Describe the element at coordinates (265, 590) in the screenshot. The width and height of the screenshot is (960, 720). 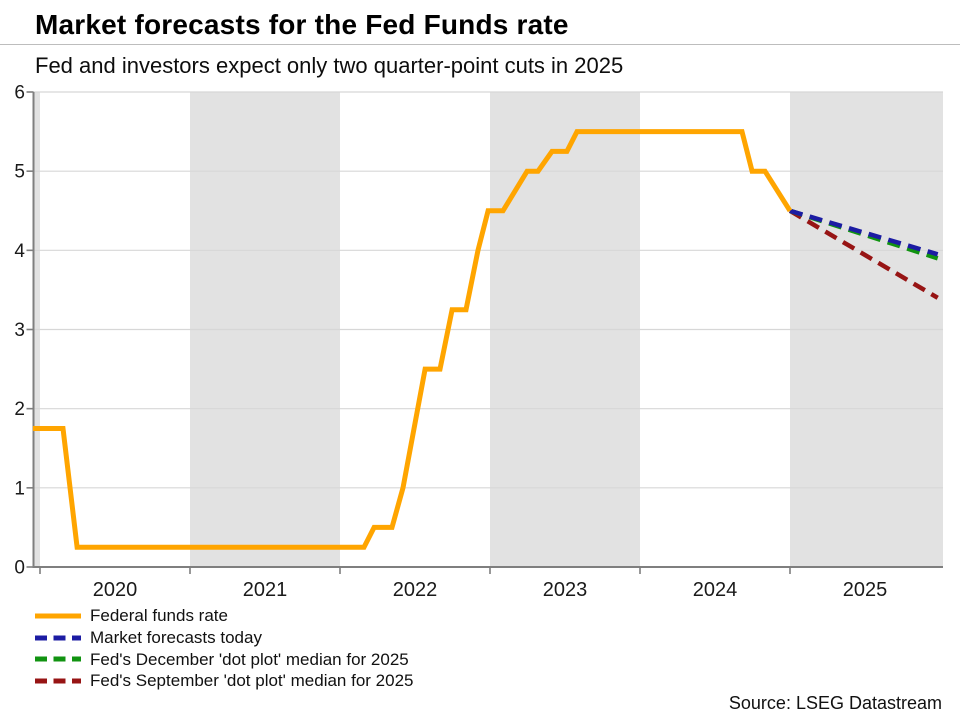
I see `x-tick-label: 2021` at that location.